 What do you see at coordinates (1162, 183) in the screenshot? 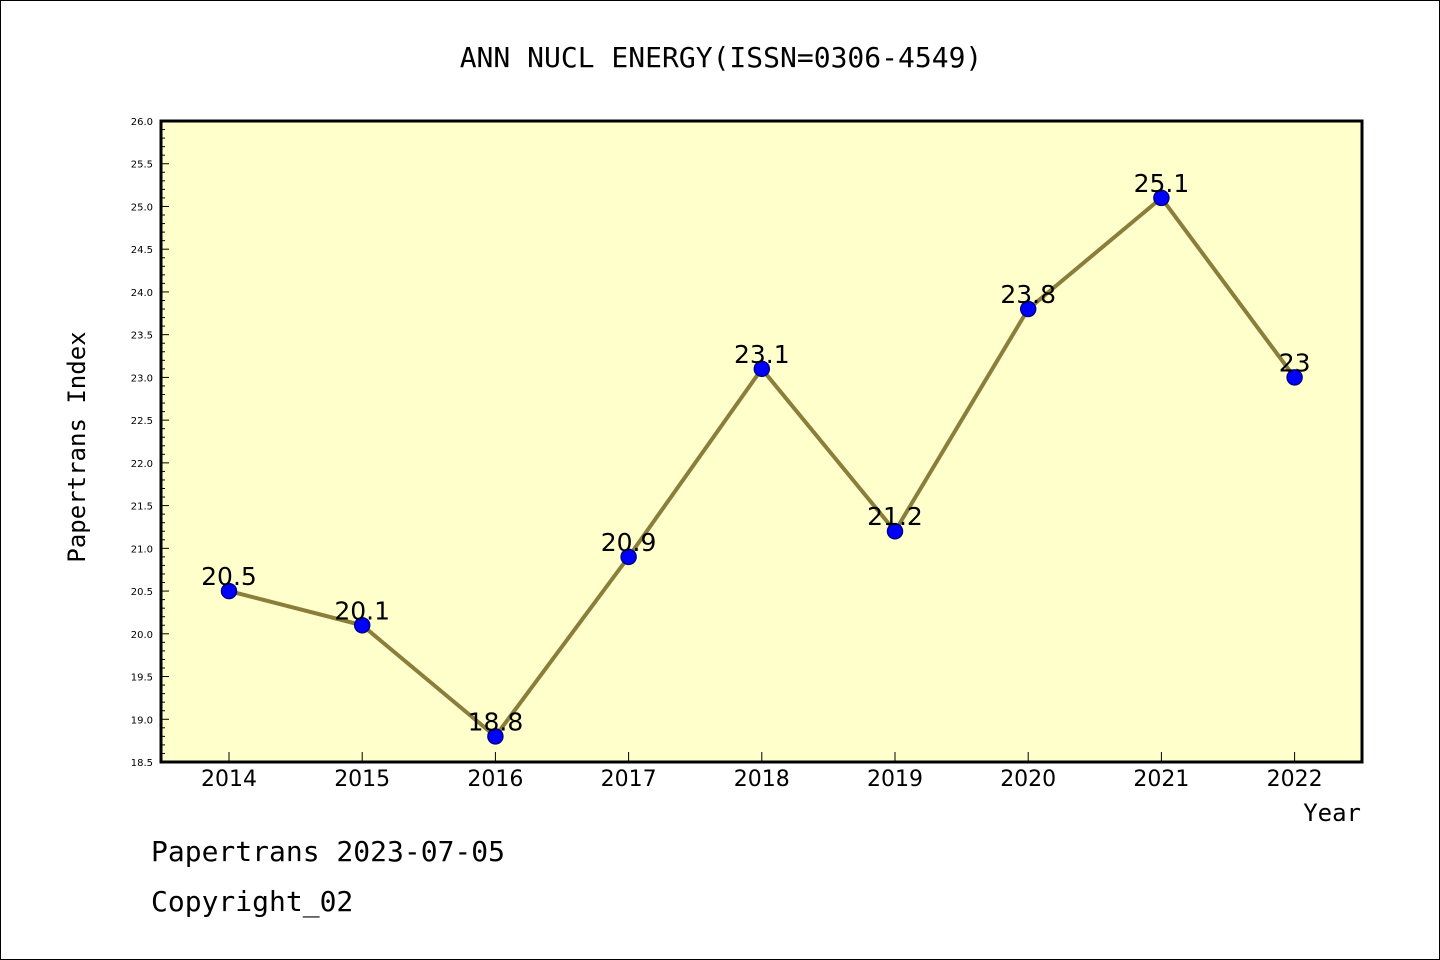
I see `data-label: 25.1` at bounding box center [1162, 183].